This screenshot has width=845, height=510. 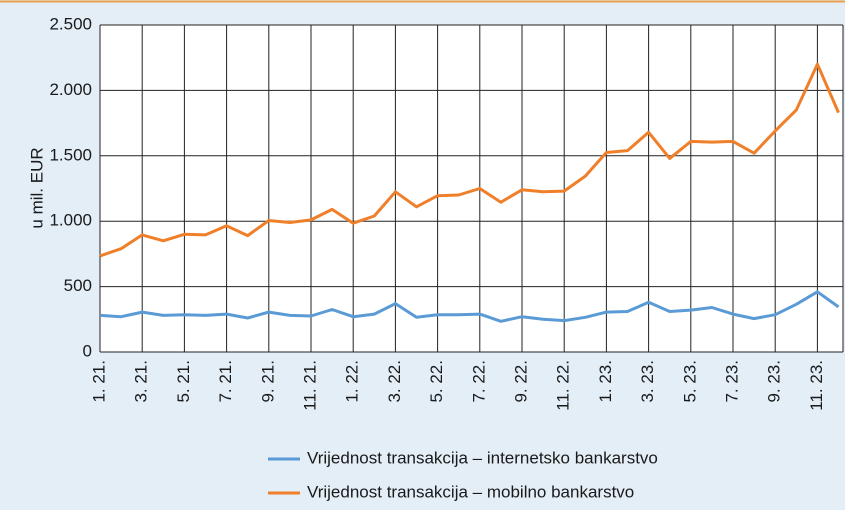 I want to click on x-tick-label: 5. 22., so click(x=436, y=381).